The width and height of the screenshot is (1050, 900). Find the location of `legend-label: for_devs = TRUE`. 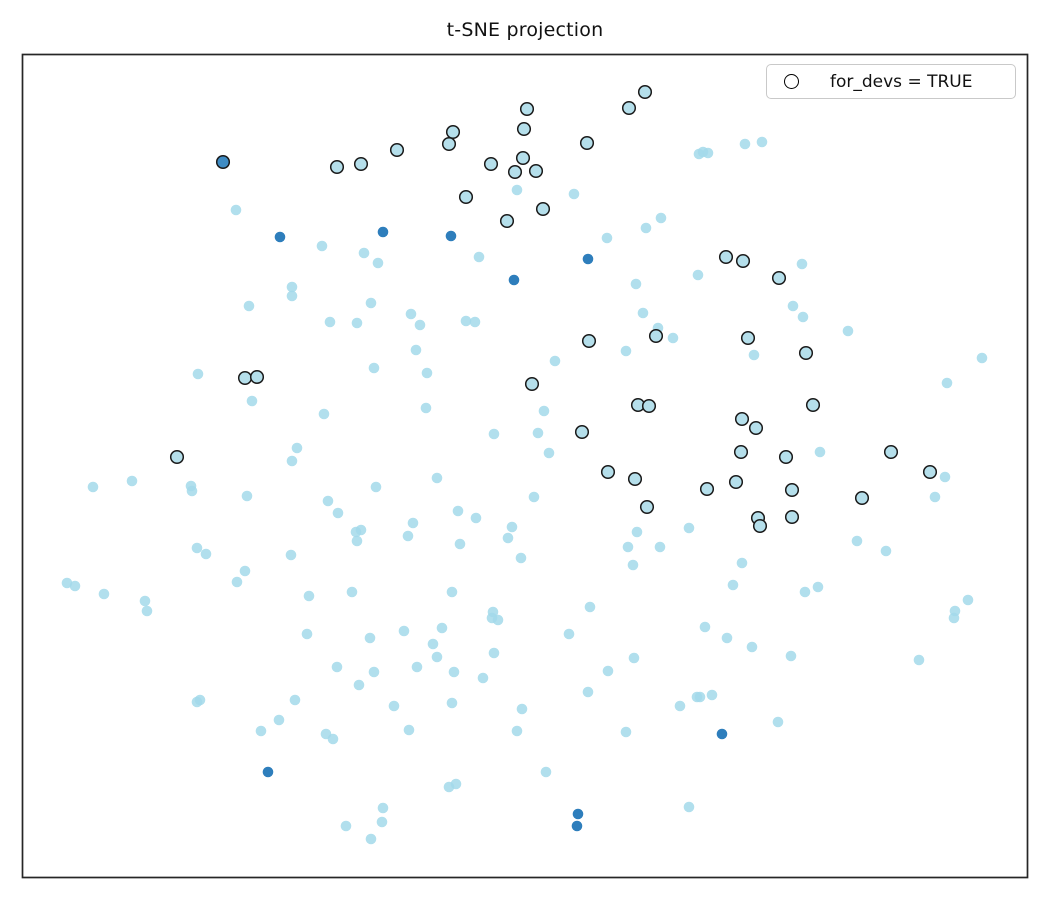

legend-label: for_devs = TRUE is located at coordinates (901, 81).